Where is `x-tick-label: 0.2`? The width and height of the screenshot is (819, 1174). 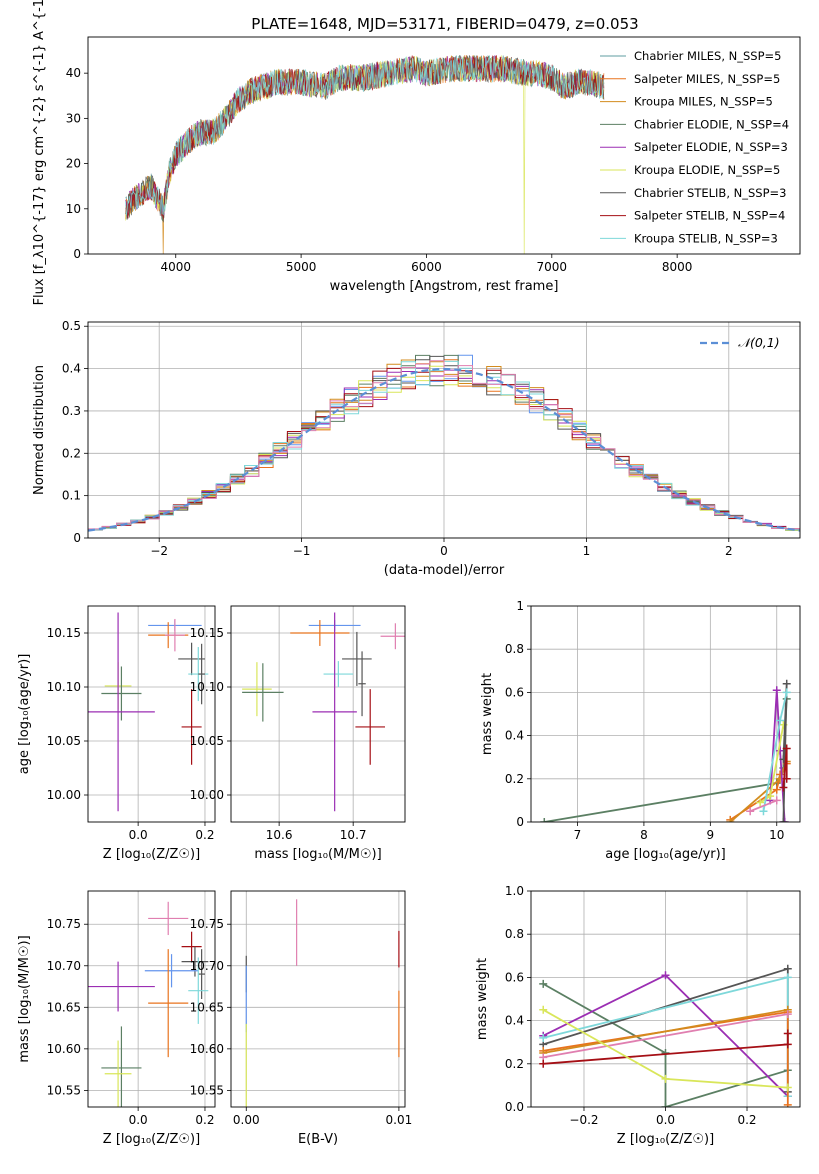
x-tick-label: 0.2 is located at coordinates (746, 1120).